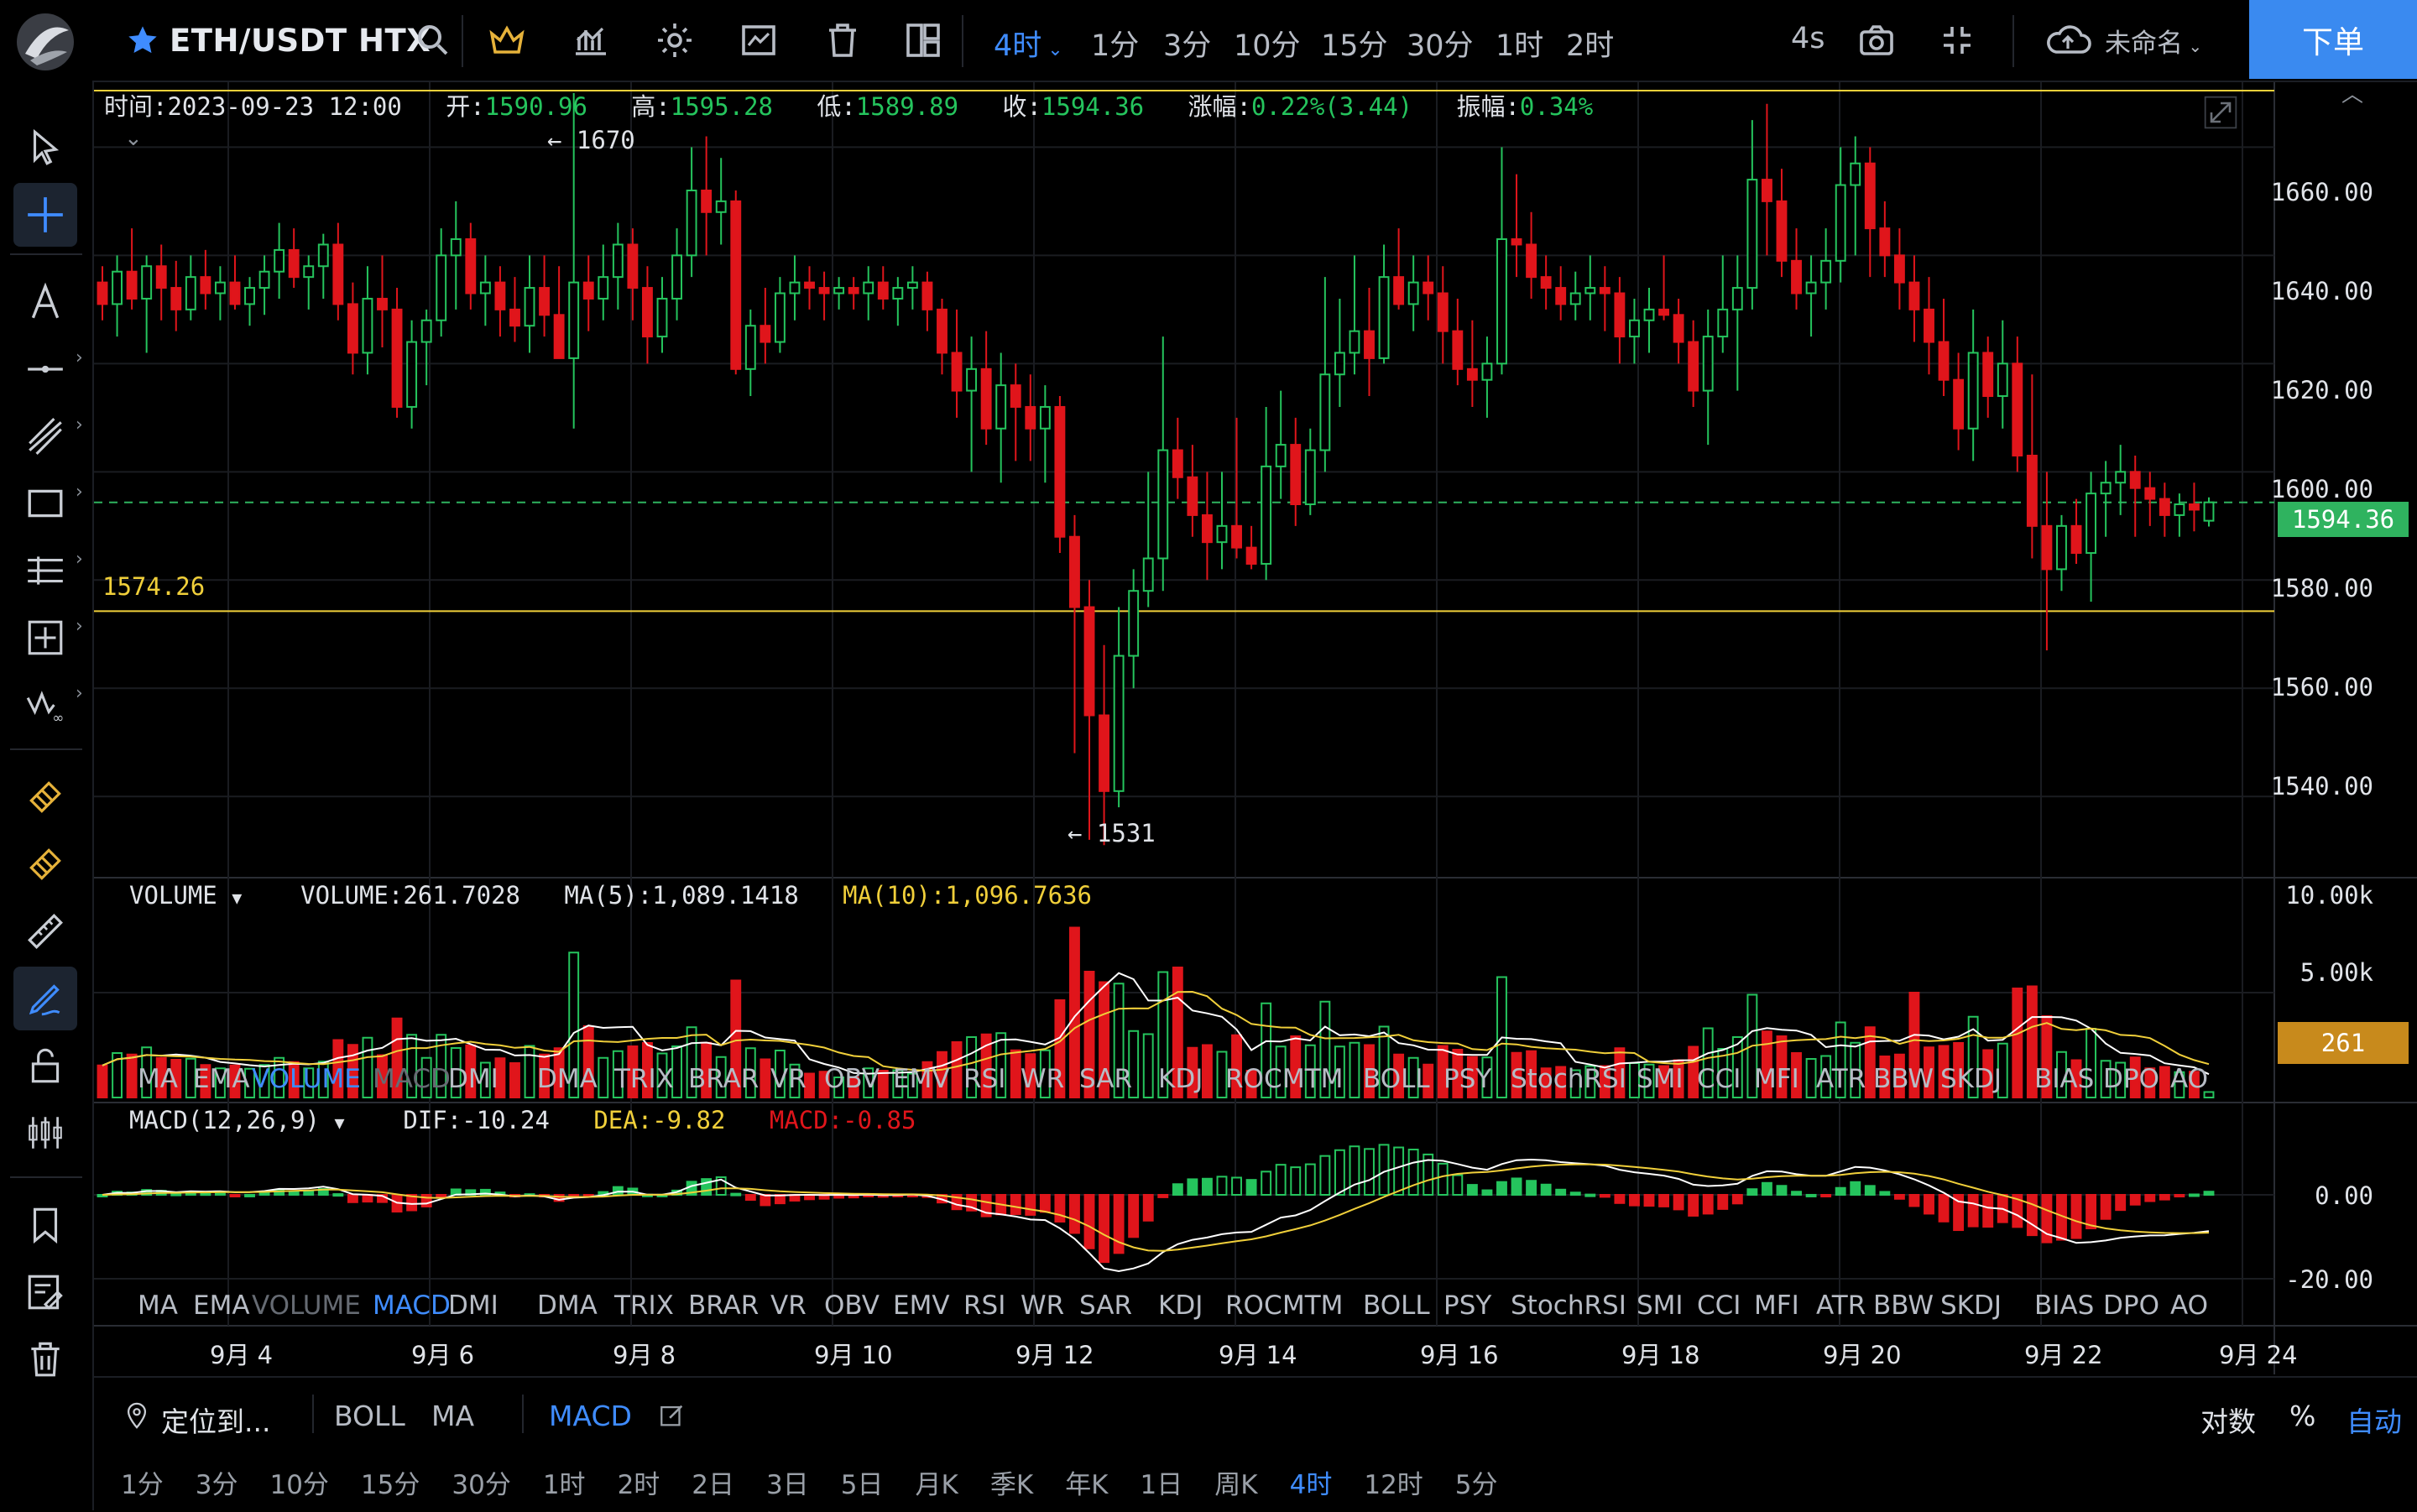 This screenshot has height=1512, width=2417. Describe the element at coordinates (2220, 113) in the screenshot. I see `expand-icon` at that location.